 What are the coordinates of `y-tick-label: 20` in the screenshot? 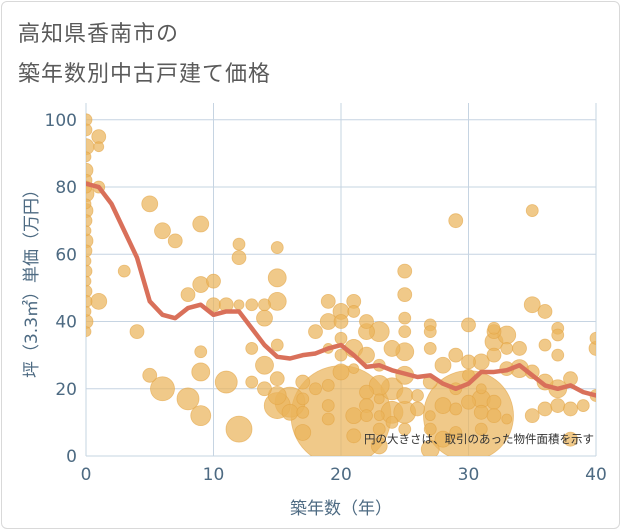 It's located at (66, 390).